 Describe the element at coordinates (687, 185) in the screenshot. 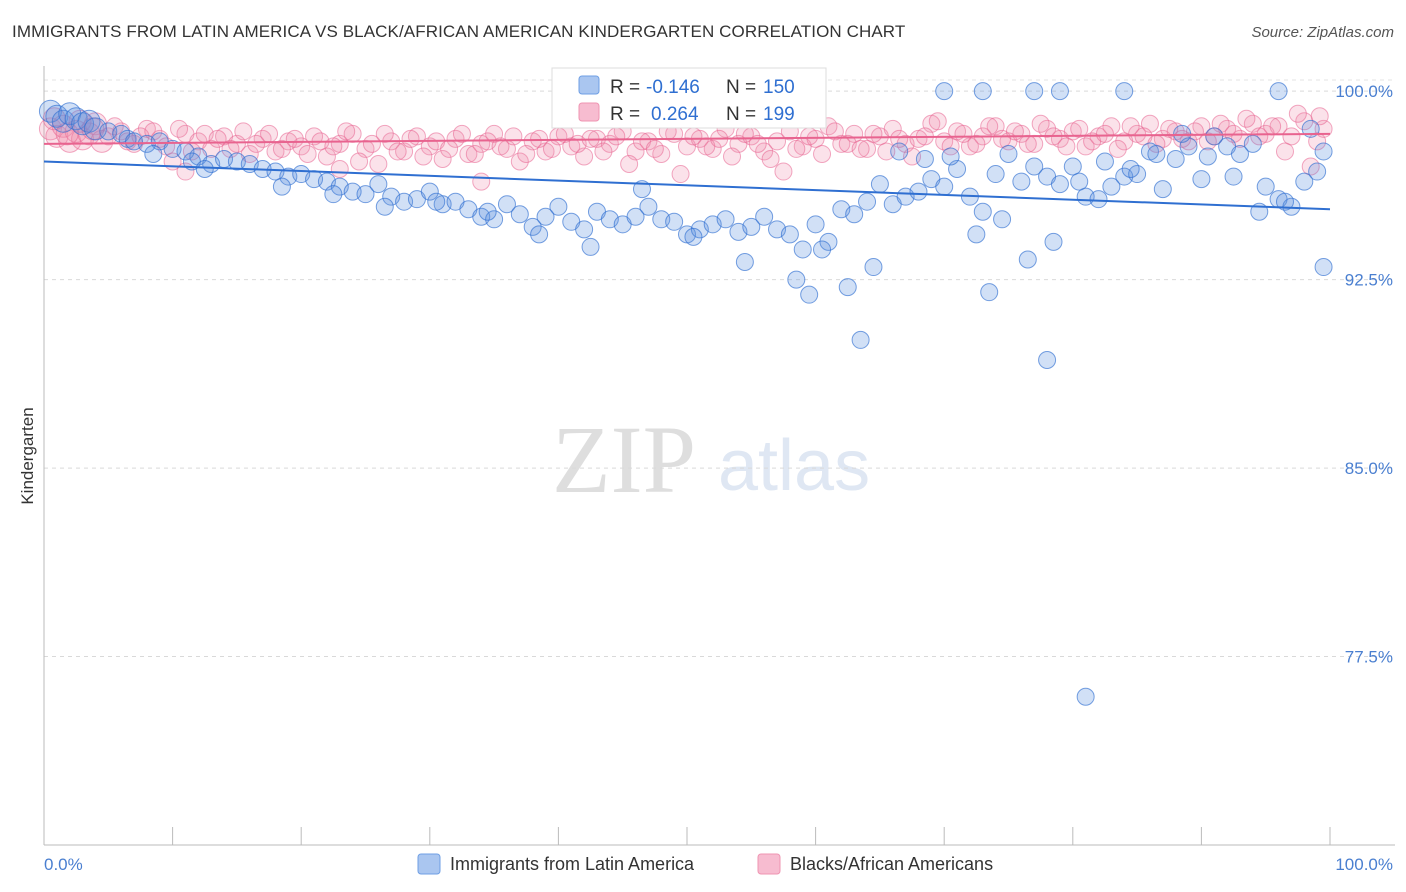

I see `trend-line-blue` at that location.